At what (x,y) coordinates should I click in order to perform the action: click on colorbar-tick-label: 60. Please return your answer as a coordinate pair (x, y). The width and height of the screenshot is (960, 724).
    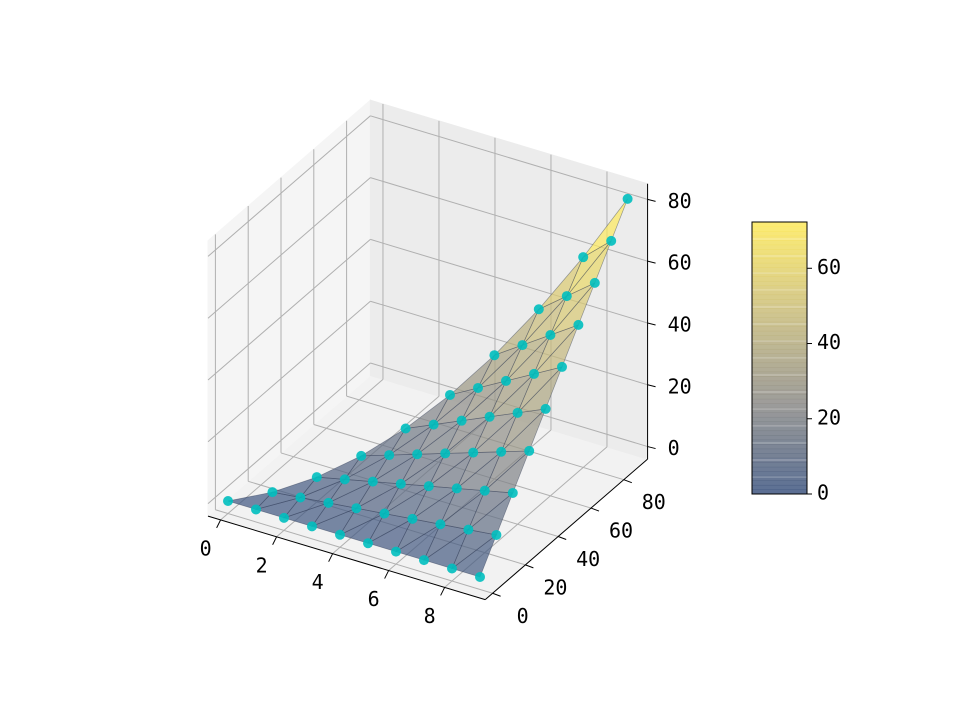
    Looking at the image, I should click on (829, 267).